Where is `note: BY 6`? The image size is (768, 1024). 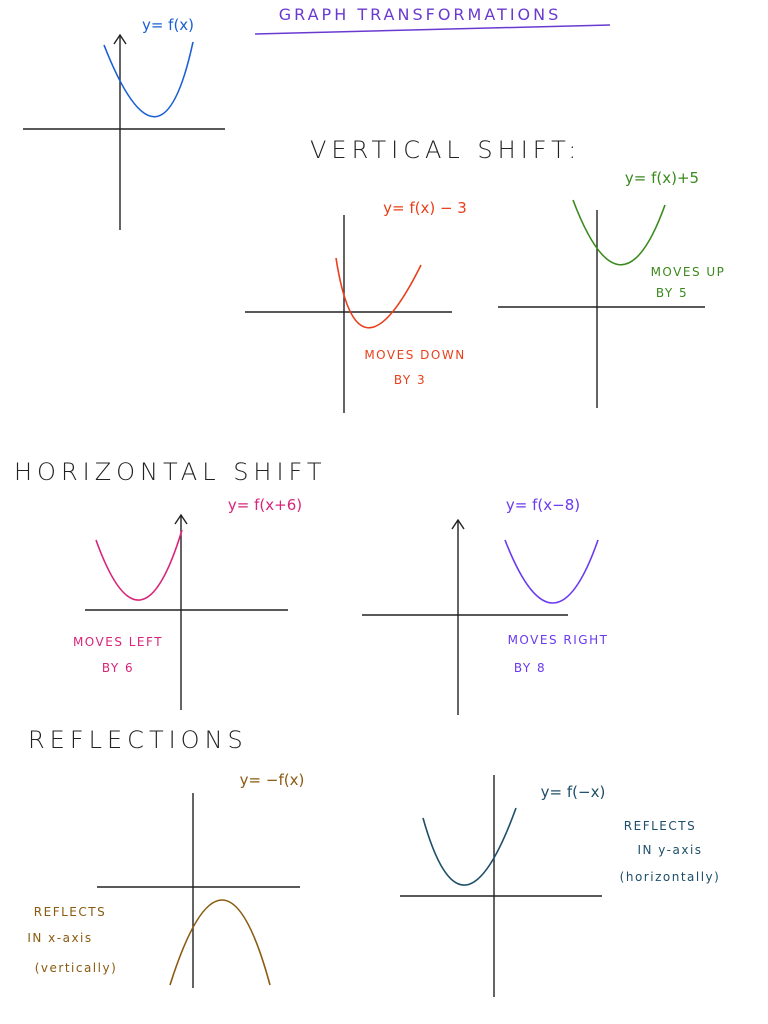 note: BY 6 is located at coordinates (118, 668).